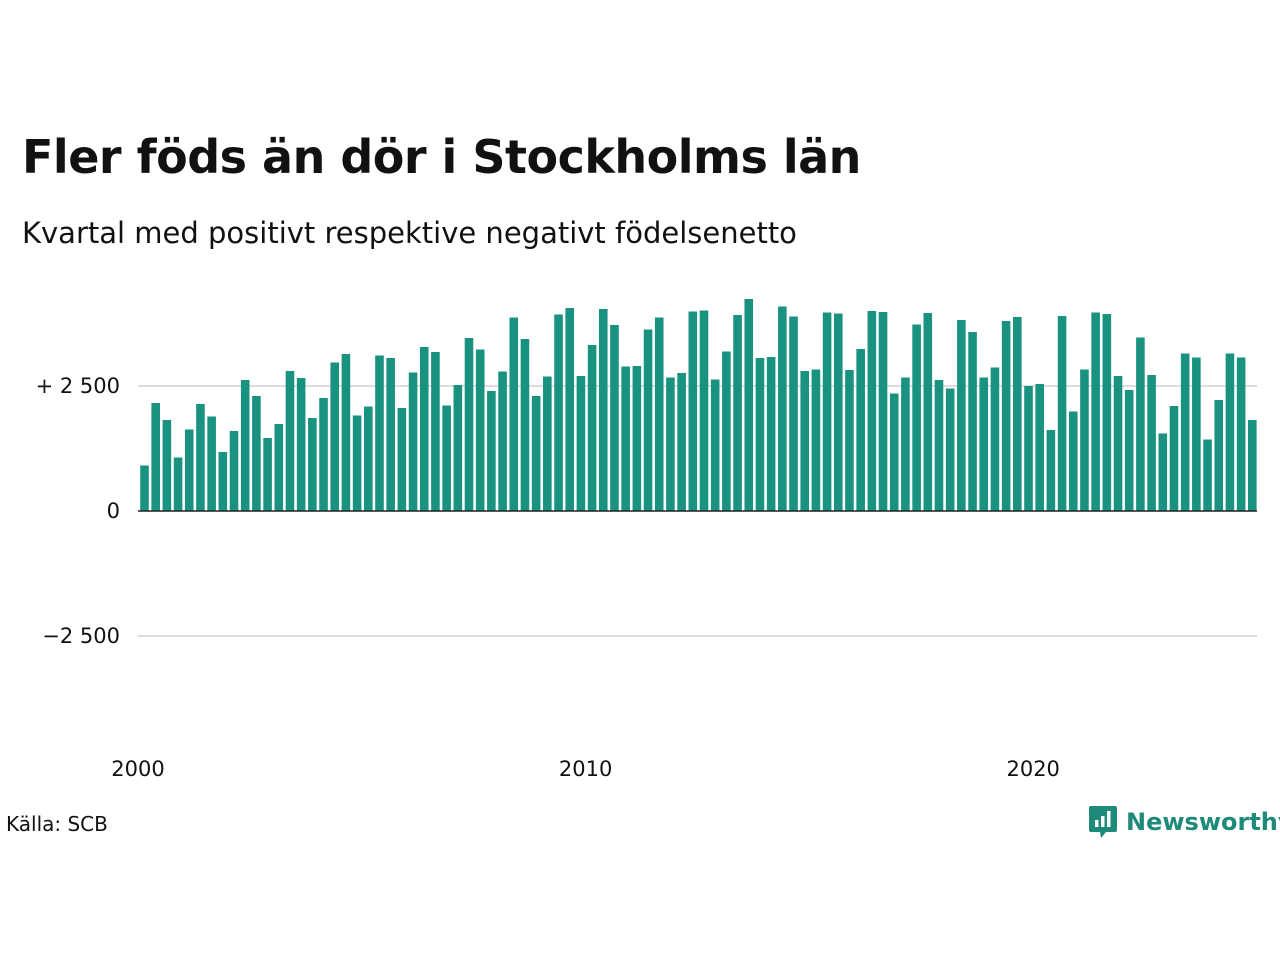  What do you see at coordinates (1203, 822) in the screenshot?
I see `brand-name: Newsworthy` at bounding box center [1203, 822].